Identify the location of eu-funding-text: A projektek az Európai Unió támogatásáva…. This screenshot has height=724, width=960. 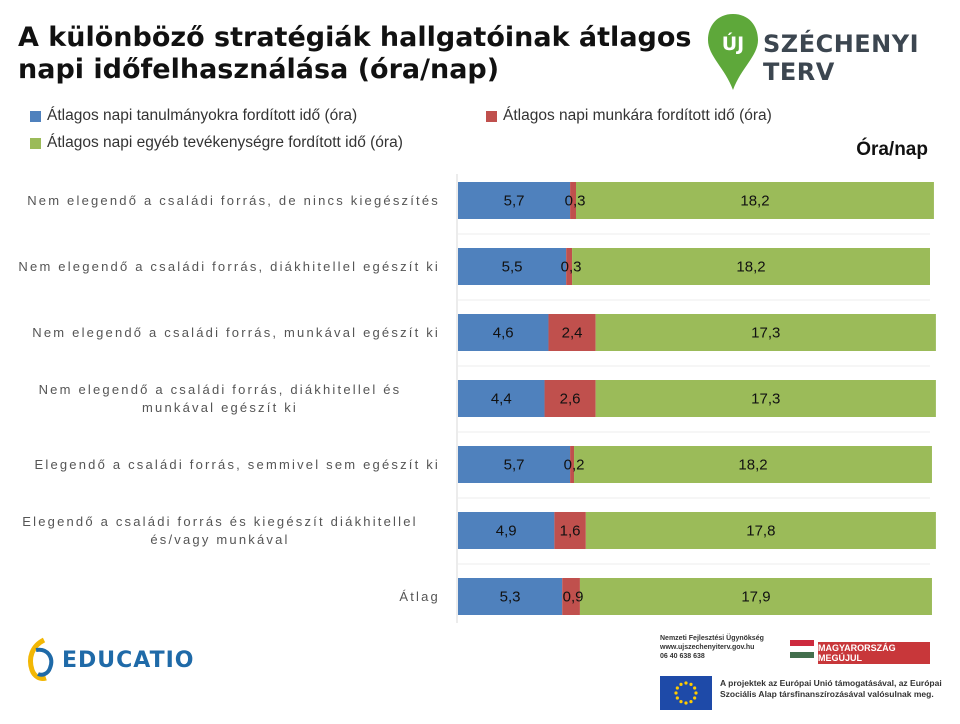
(831, 688).